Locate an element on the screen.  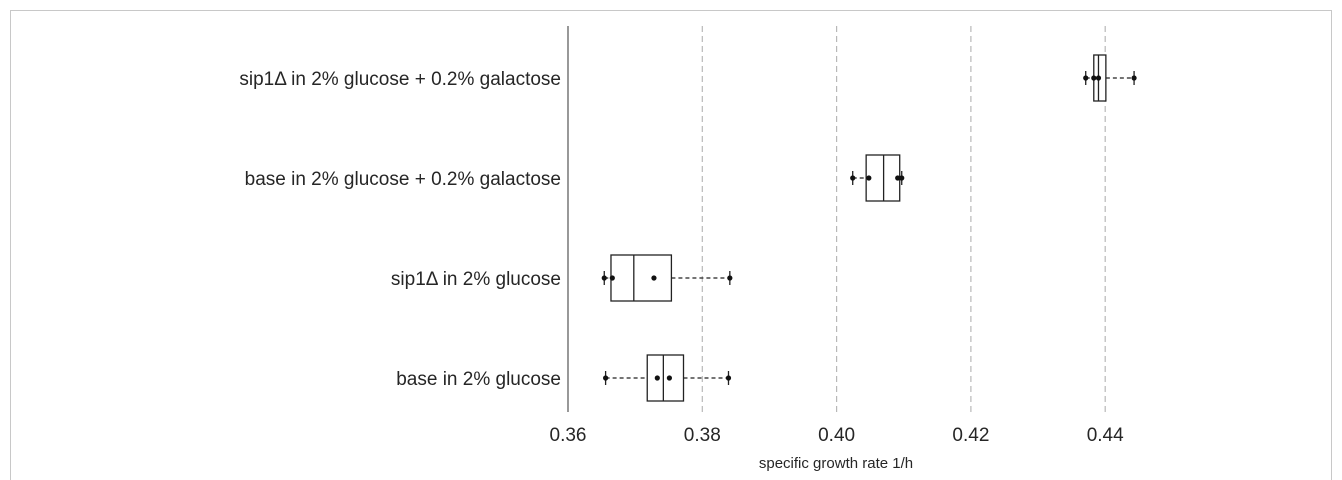
x-axis-title: specific growth rate 1/h is located at coordinates (836, 463).